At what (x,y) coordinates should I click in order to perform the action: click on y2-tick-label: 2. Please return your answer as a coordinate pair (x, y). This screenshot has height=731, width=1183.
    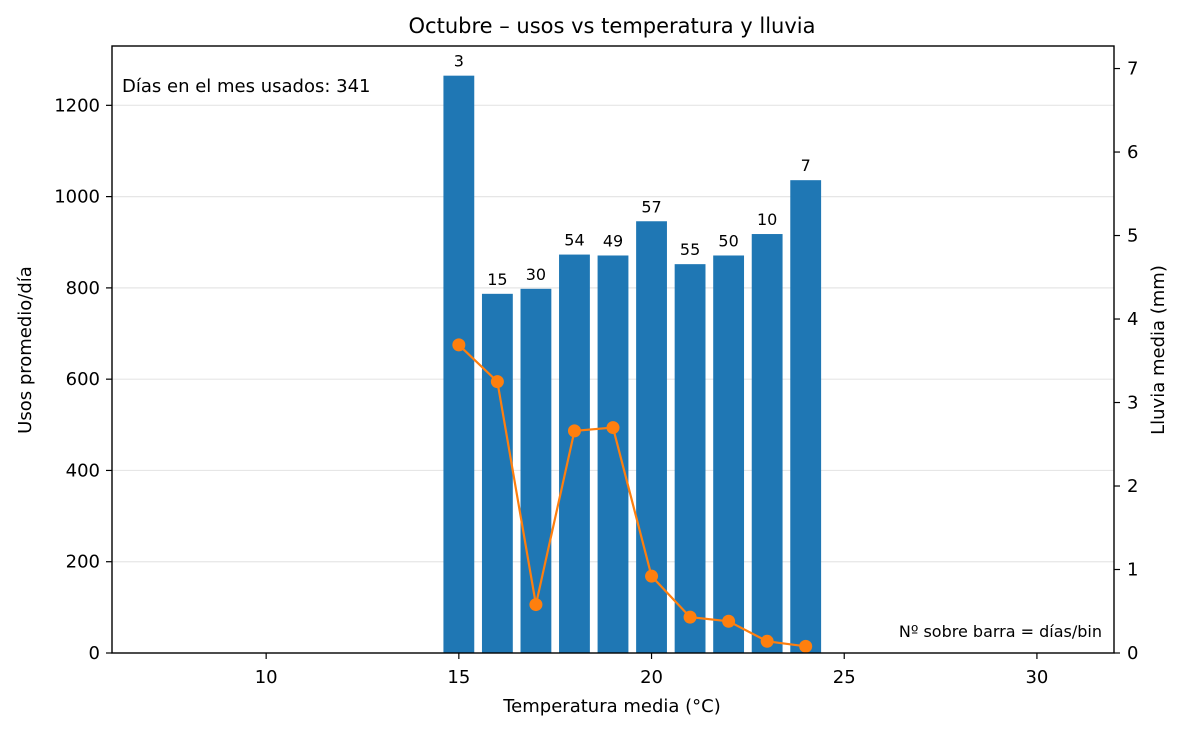
    Looking at the image, I should click on (1132, 486).